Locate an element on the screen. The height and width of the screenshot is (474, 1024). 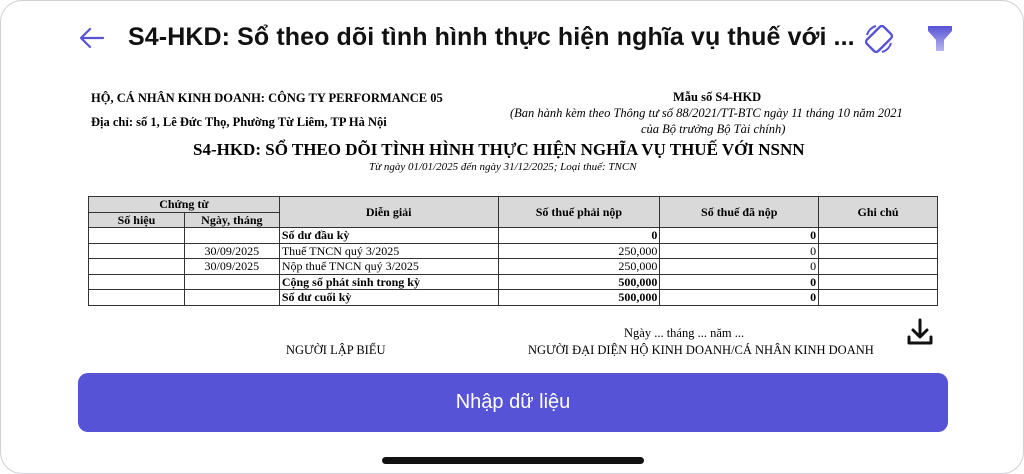
enter-data-button: Nhập dữ liệu is located at coordinates (513, 402).